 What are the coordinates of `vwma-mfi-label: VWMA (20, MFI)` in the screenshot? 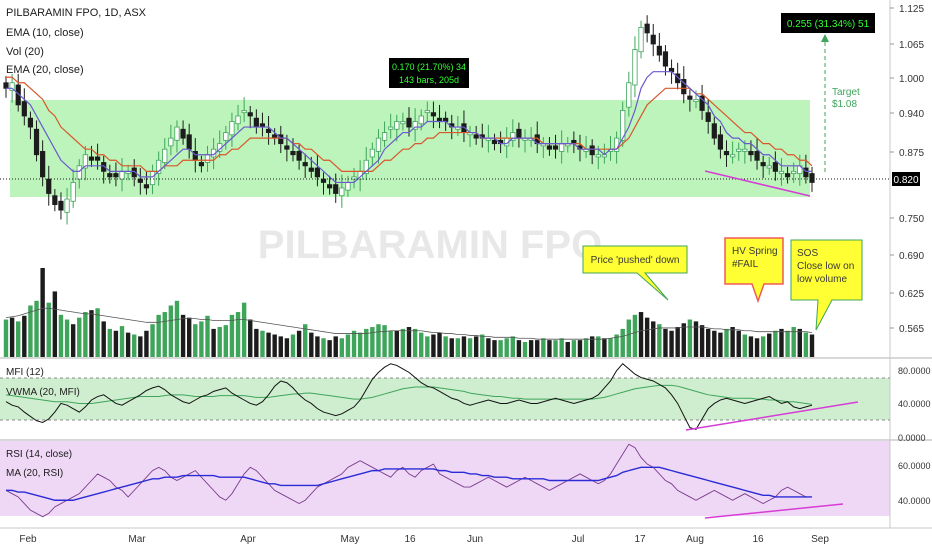 It's located at (43, 392).